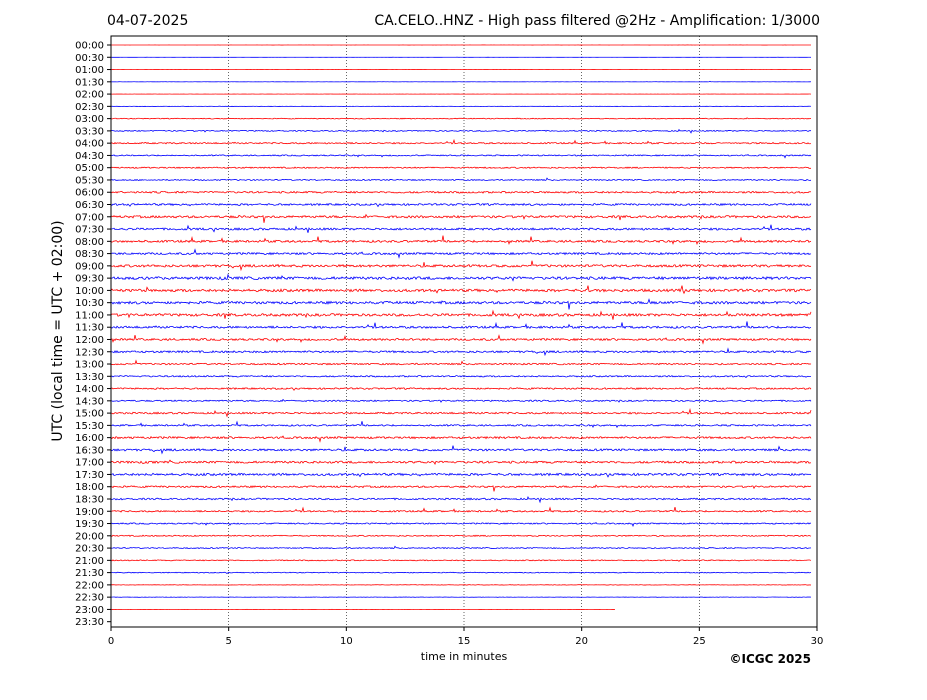 Image resolution: width=927 pixels, height=700 pixels. I want to click on date-label: 04-07-2025, so click(147, 21).